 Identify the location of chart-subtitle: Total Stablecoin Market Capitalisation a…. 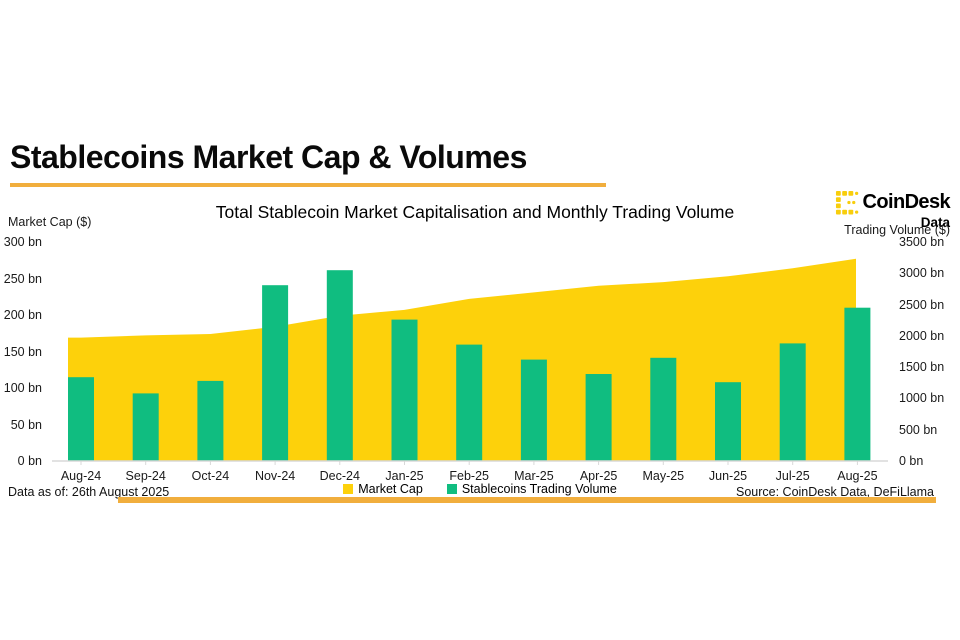
(475, 212).